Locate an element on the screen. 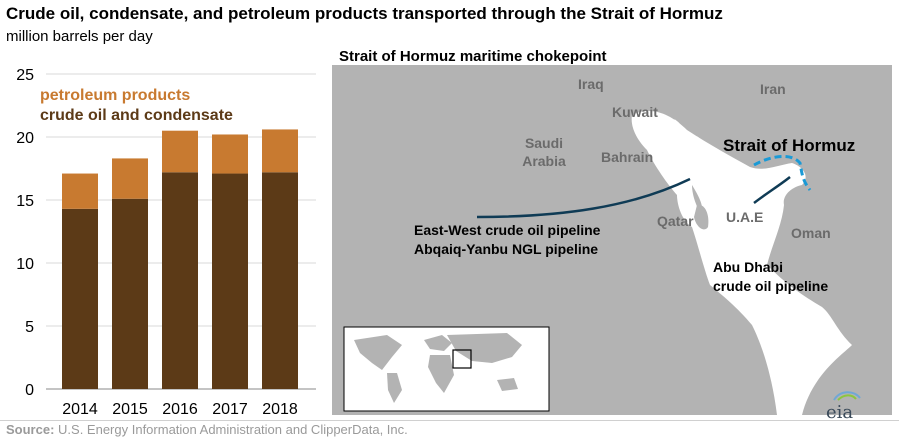 The height and width of the screenshot is (442, 899). label-abu-dhabi-pipeline: Abu Dhabi crude oil pipeline is located at coordinates (770, 277).